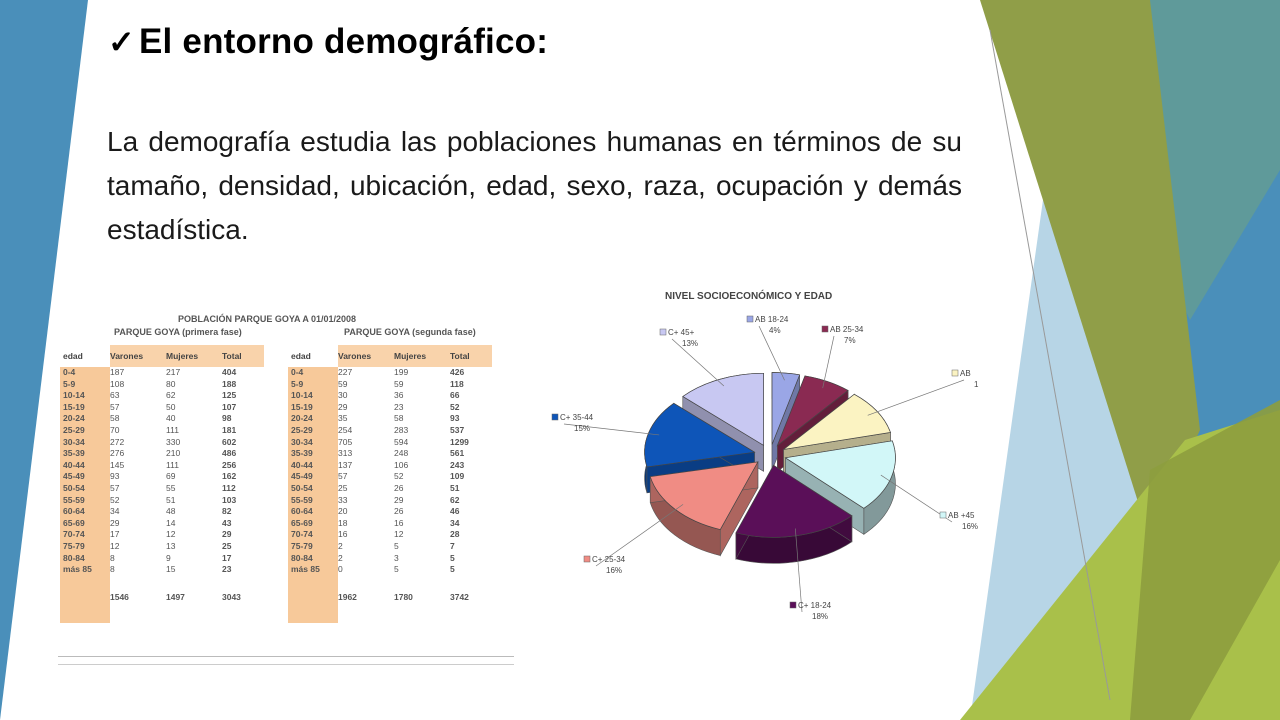  I want to click on table-cell: 28, so click(455, 534).